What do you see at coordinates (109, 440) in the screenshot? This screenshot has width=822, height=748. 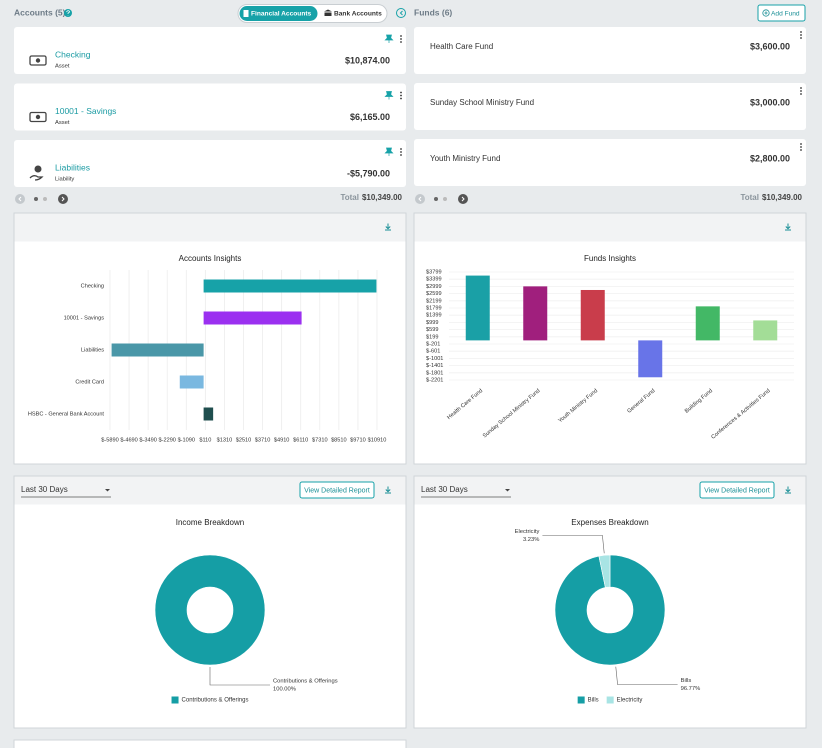 I see `x-tick-label: $-5890` at bounding box center [109, 440].